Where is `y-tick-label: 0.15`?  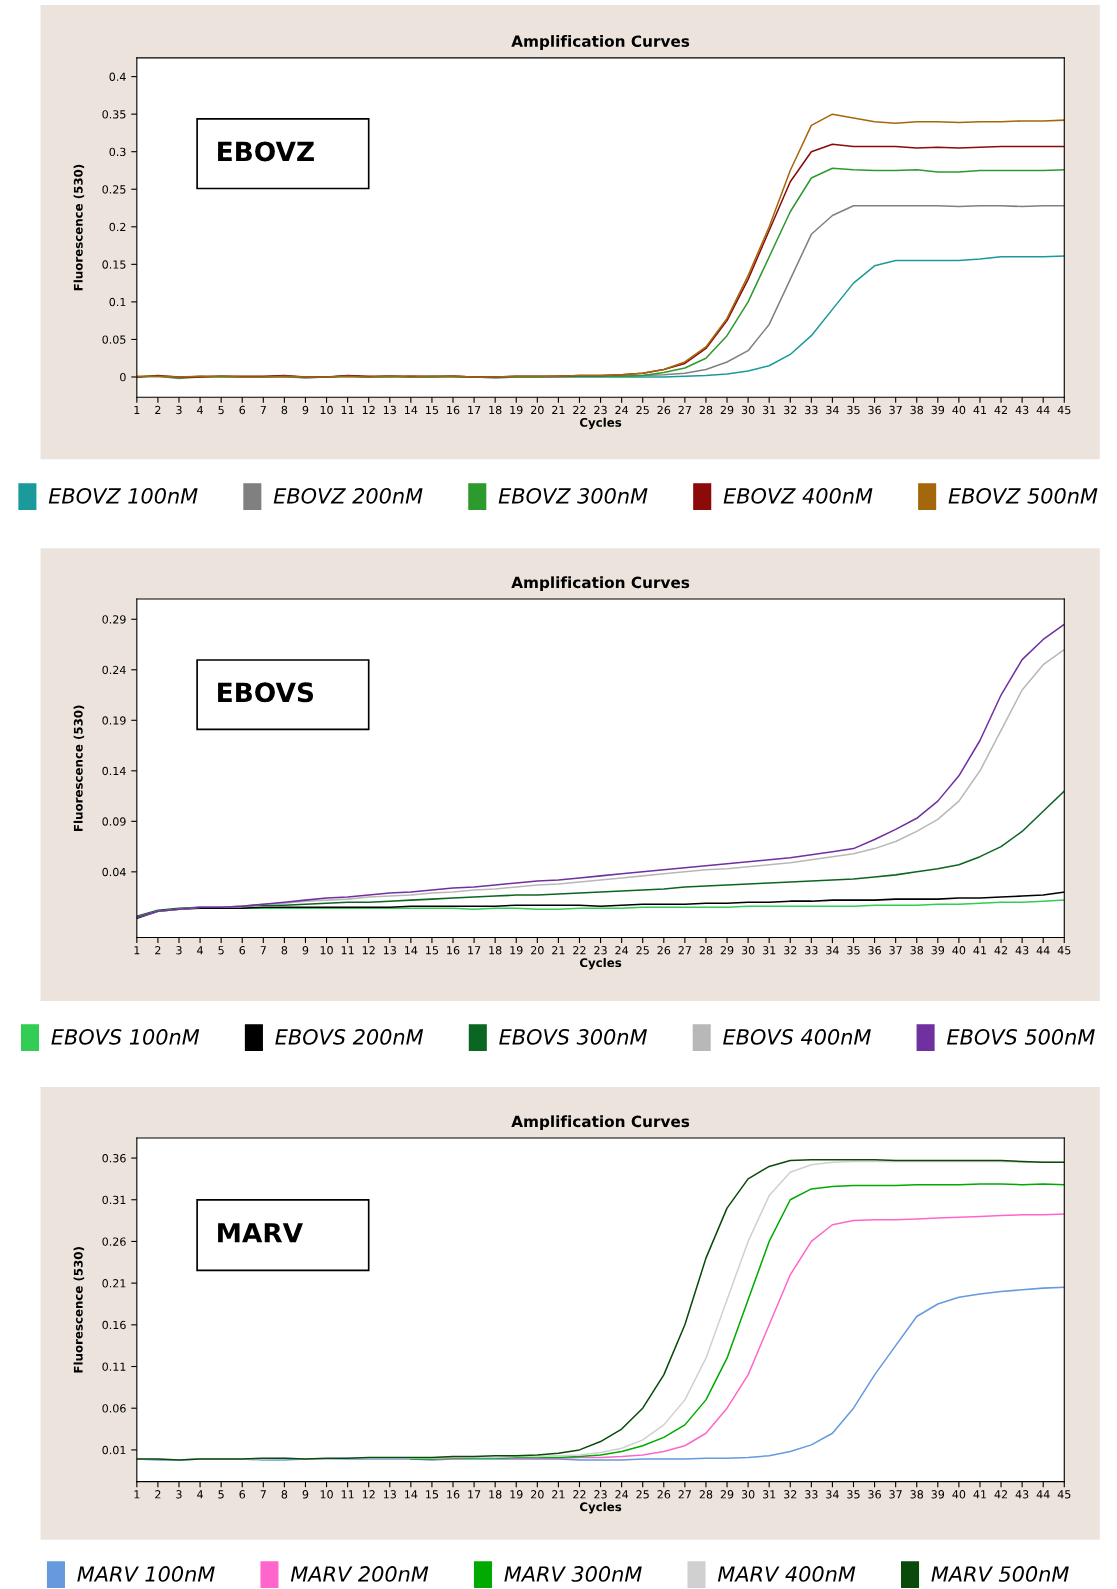
y-tick-label: 0.15 is located at coordinates (114, 264).